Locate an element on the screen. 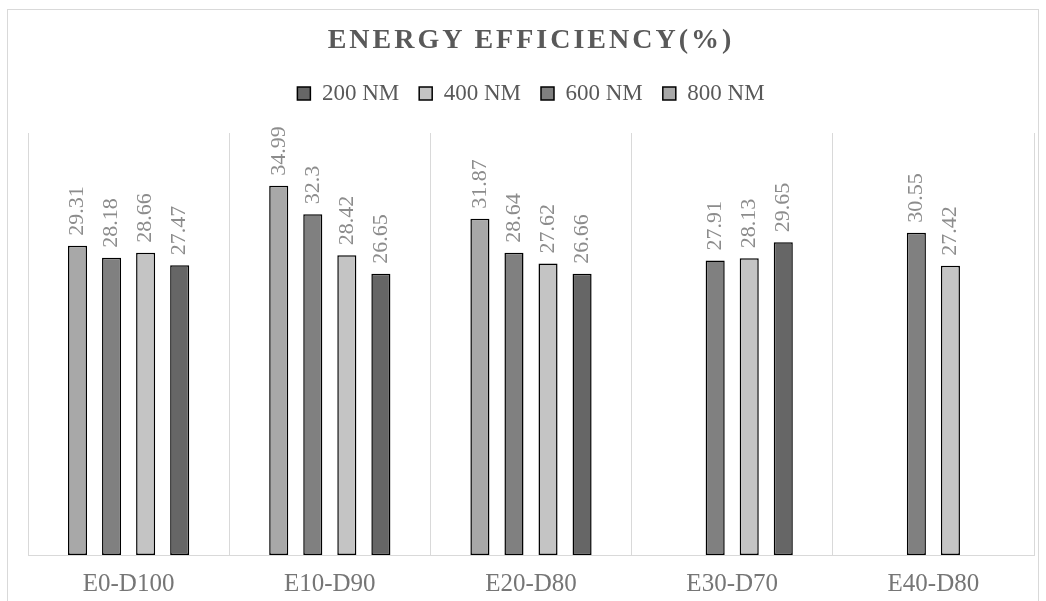 Image resolution: width=1046 pixels, height=601 pixels. data-label: 27.47 is located at coordinates (178, 230).